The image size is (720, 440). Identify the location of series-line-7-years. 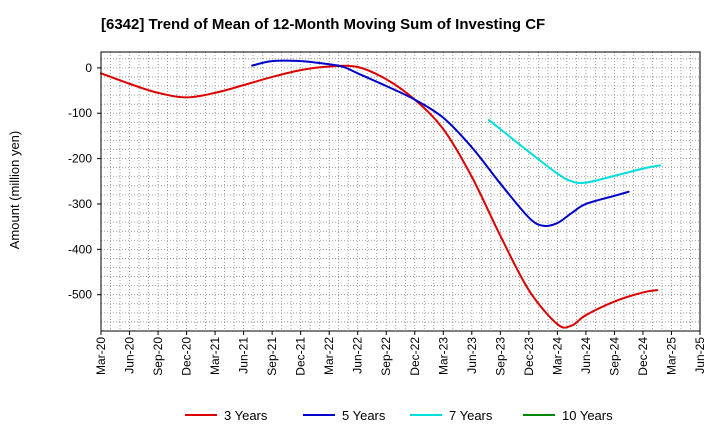
(574, 152).